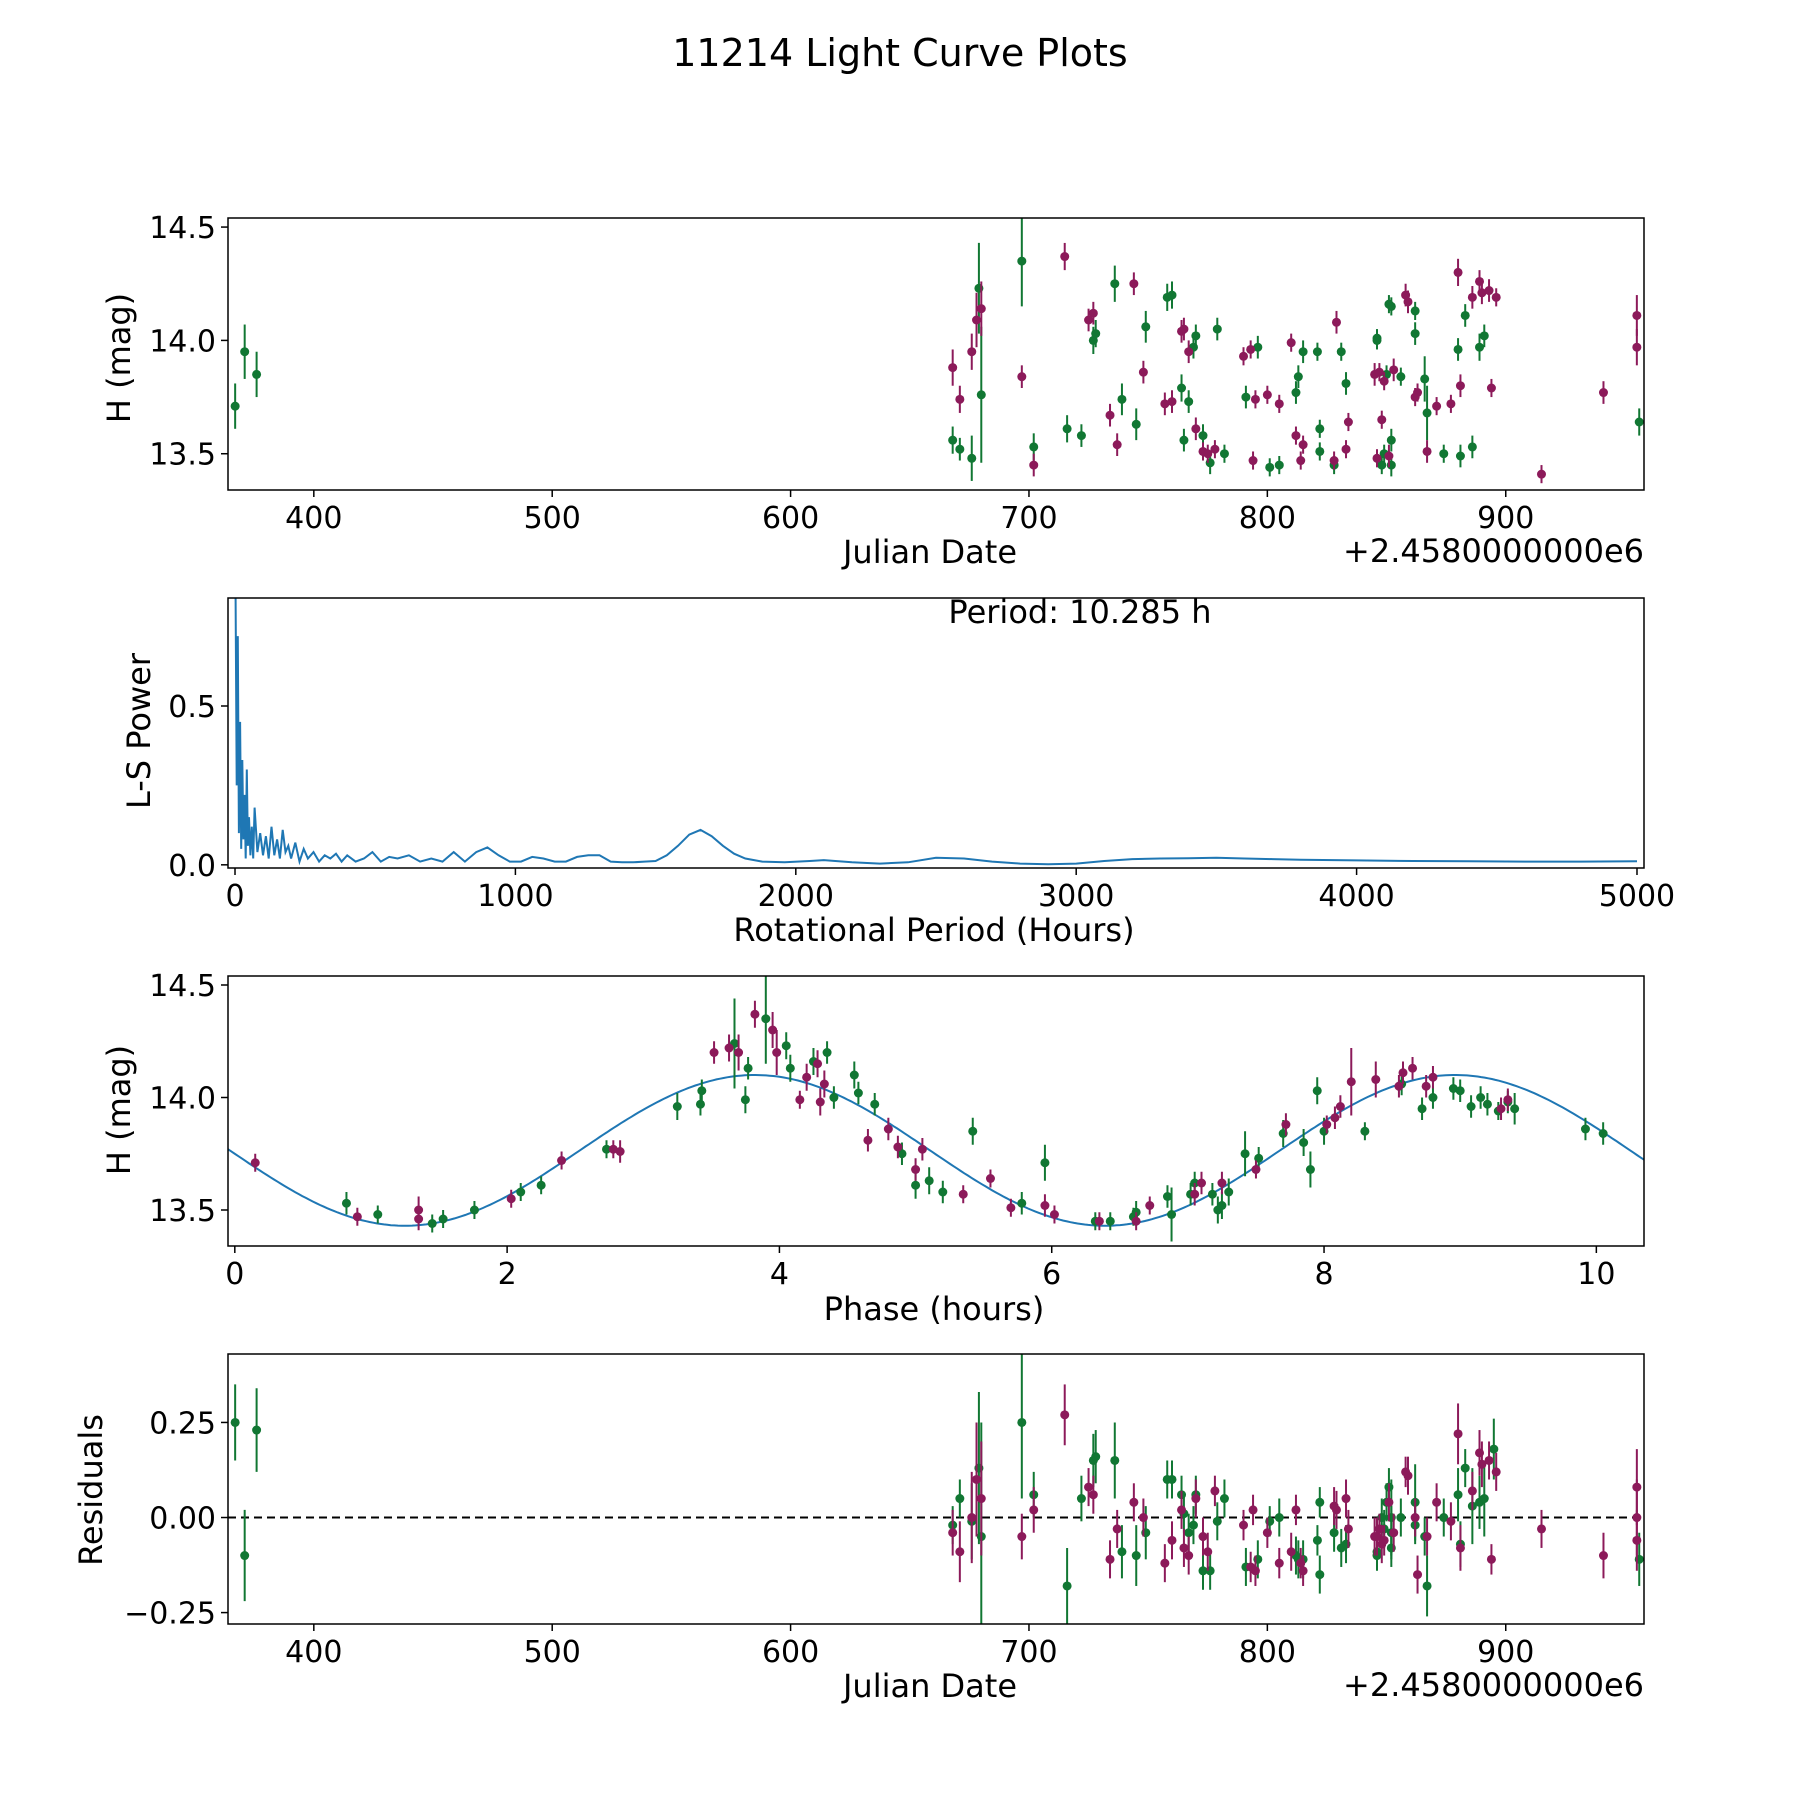 The width and height of the screenshot is (1800, 1800). What do you see at coordinates (182, 1211) in the screenshot?
I see `phased-y-tick-label: 13.5` at bounding box center [182, 1211].